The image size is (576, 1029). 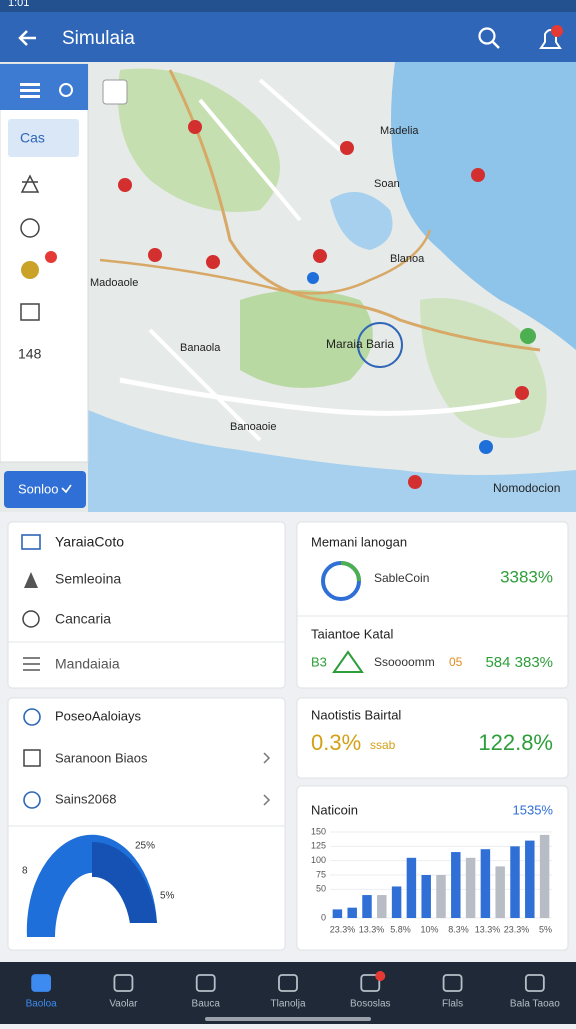 I want to click on gauge-label: 5%, so click(x=167, y=896).